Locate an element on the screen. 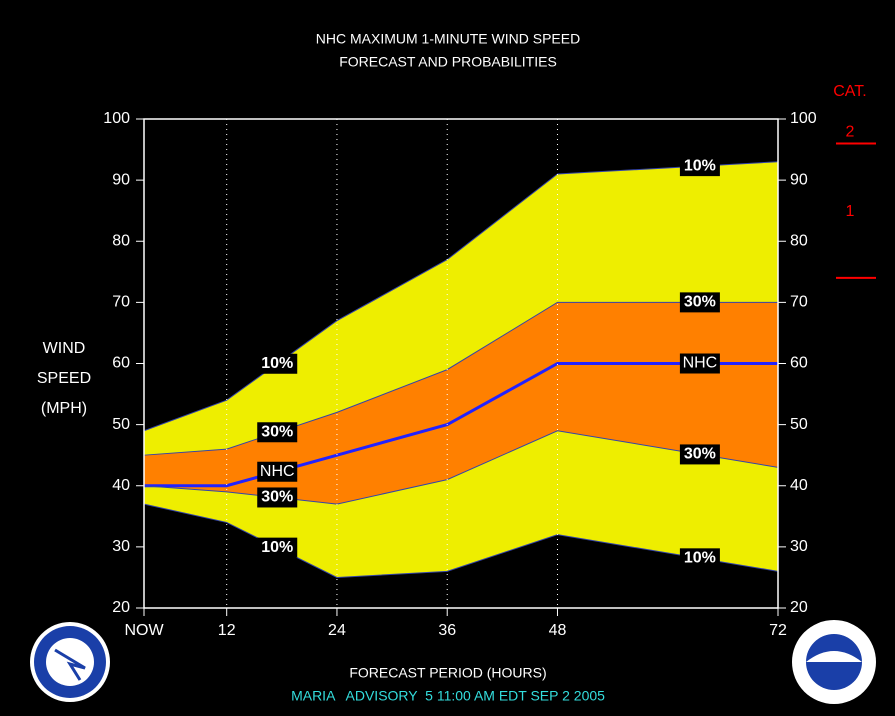 This screenshot has height=716, width=895. y-tick-label: 80 is located at coordinates (121, 240).